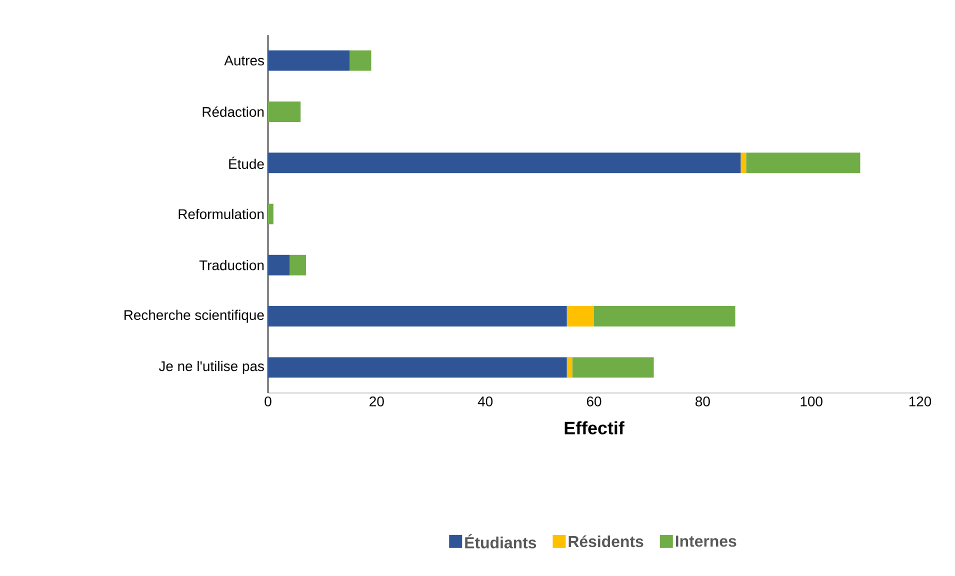  What do you see at coordinates (703, 401) in the screenshot?
I see `x-tick-label: 80` at bounding box center [703, 401].